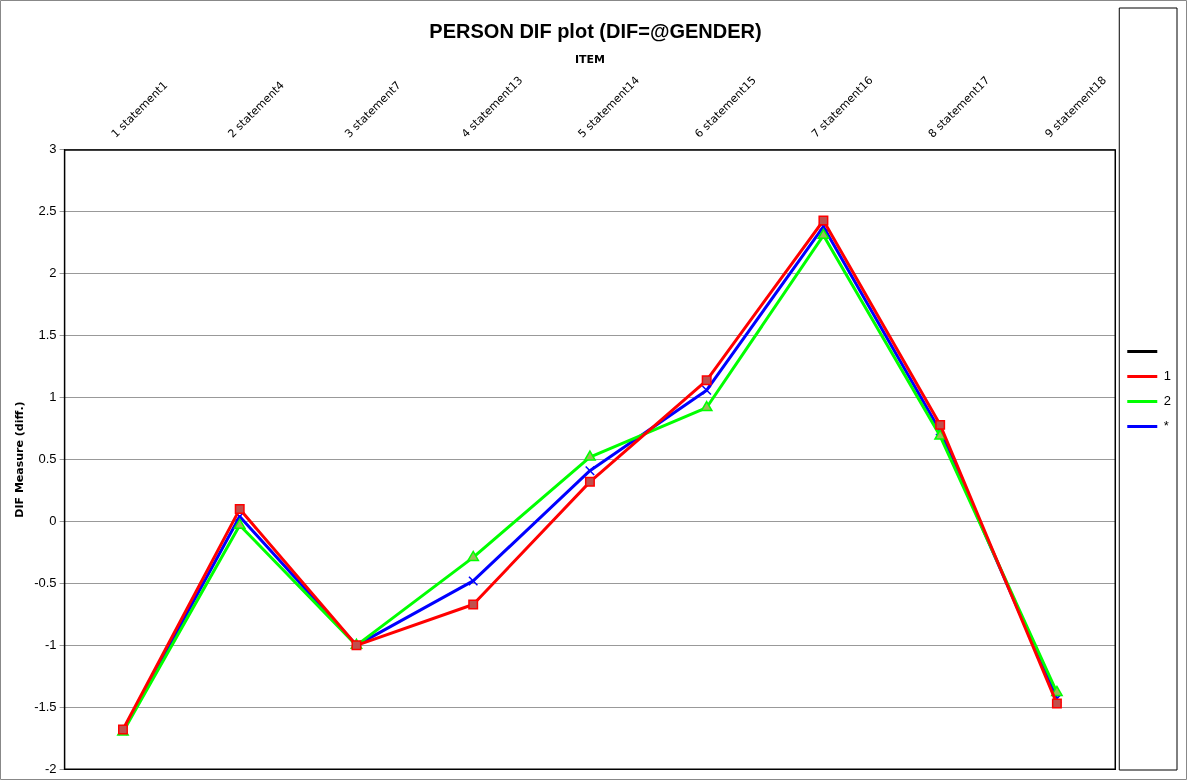 This screenshot has height=780, width=1187. What do you see at coordinates (47, 459) in the screenshot?
I see `y-tick-label: 0.5` at bounding box center [47, 459].